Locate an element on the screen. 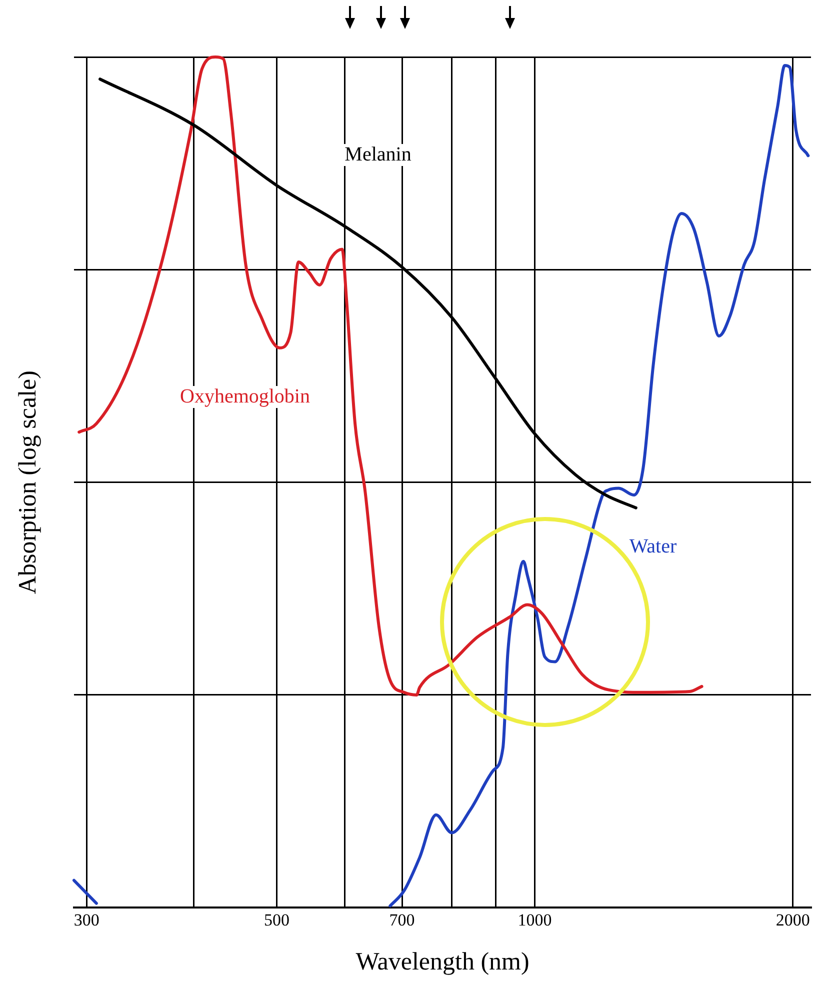  y-axis-title: Absorption (log scale) is located at coordinates (28, 482).